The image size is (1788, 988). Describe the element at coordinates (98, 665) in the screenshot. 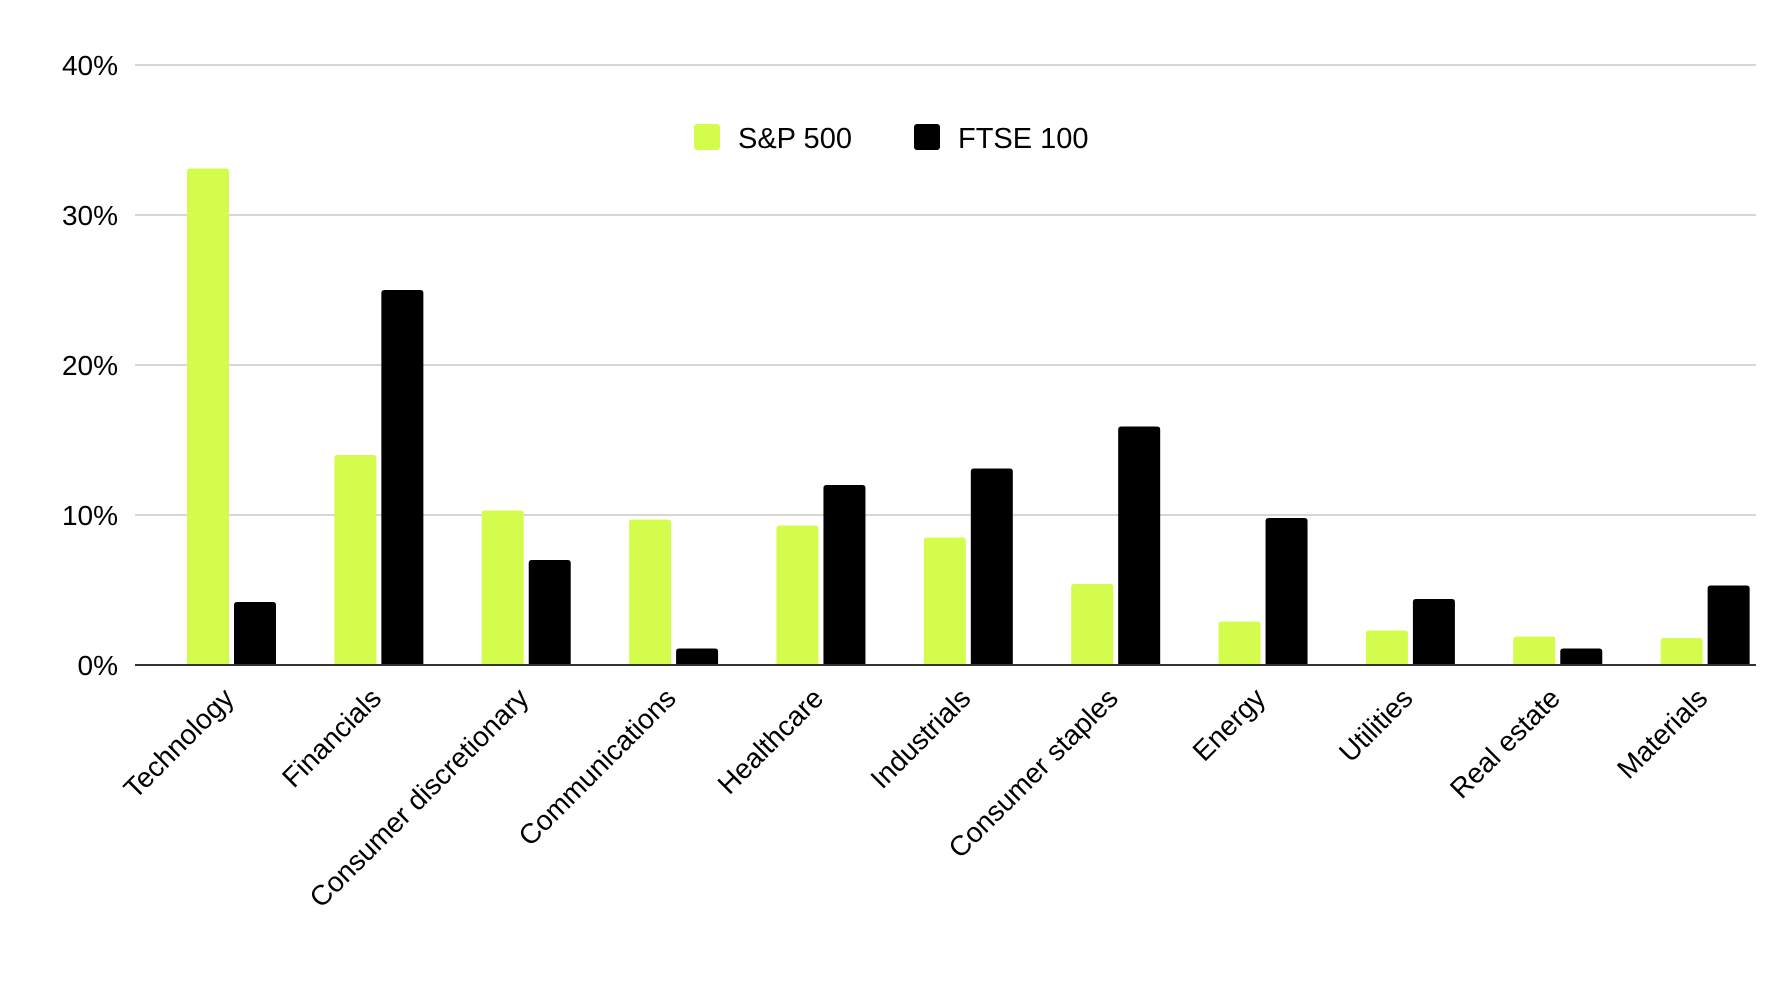

I see `y-tick-label: 0%` at that location.